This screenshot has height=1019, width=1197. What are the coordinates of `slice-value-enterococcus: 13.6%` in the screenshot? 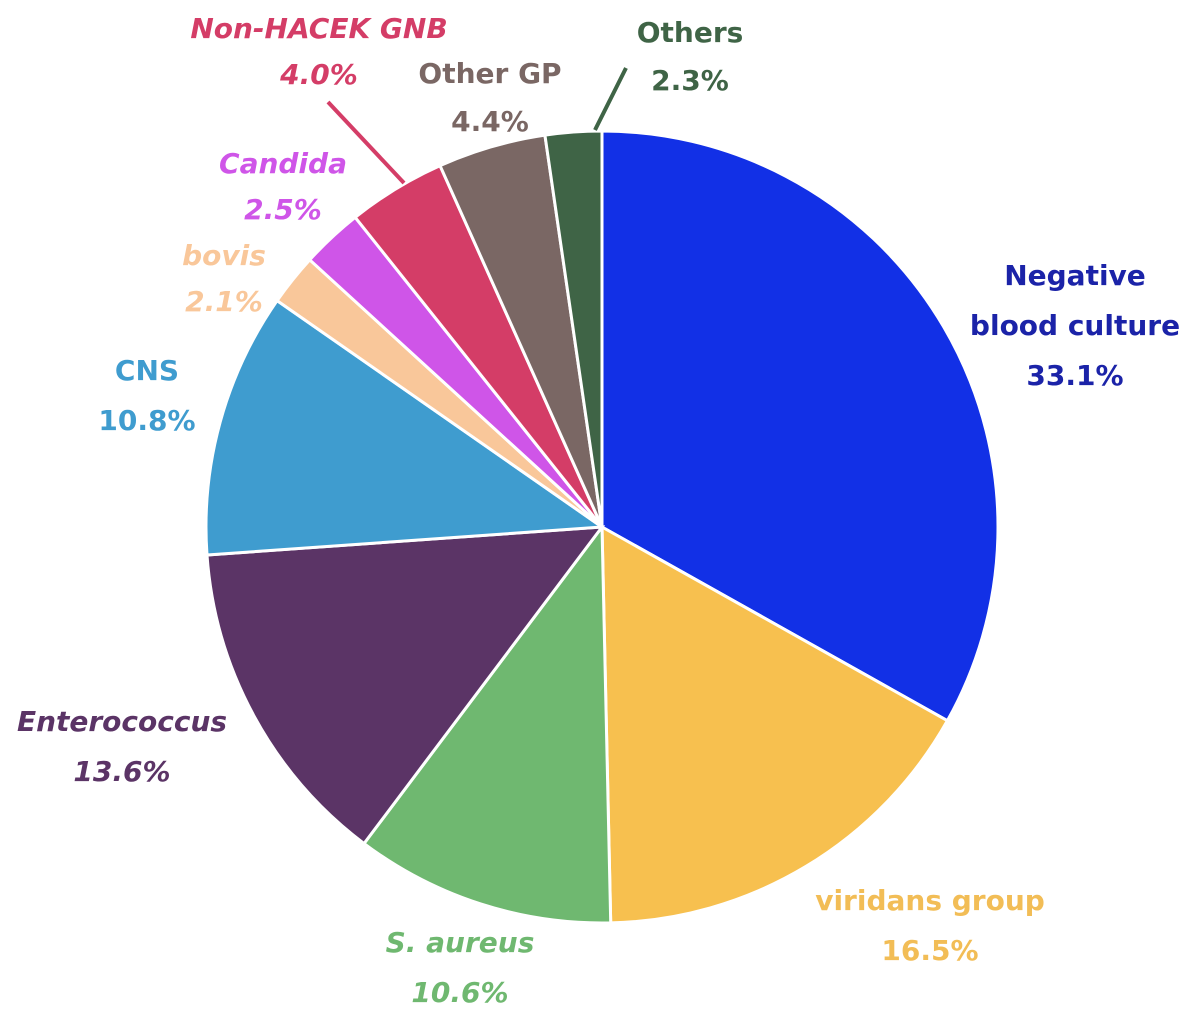 It's located at (121, 771).